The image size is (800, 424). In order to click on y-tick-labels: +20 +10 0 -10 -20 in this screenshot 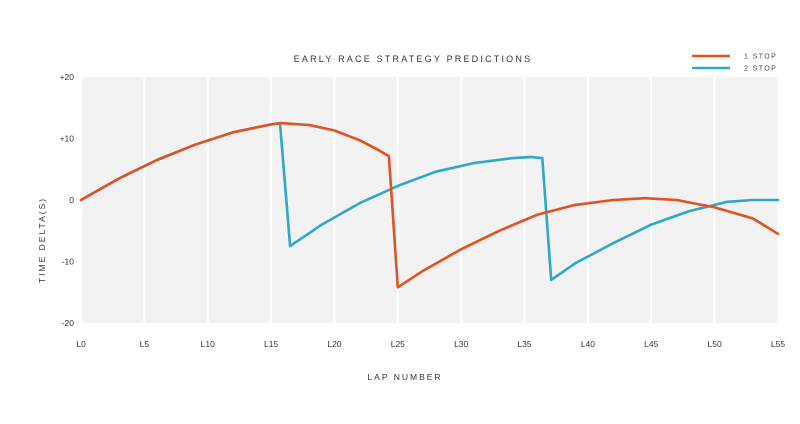, I will do `click(67, 200)`.